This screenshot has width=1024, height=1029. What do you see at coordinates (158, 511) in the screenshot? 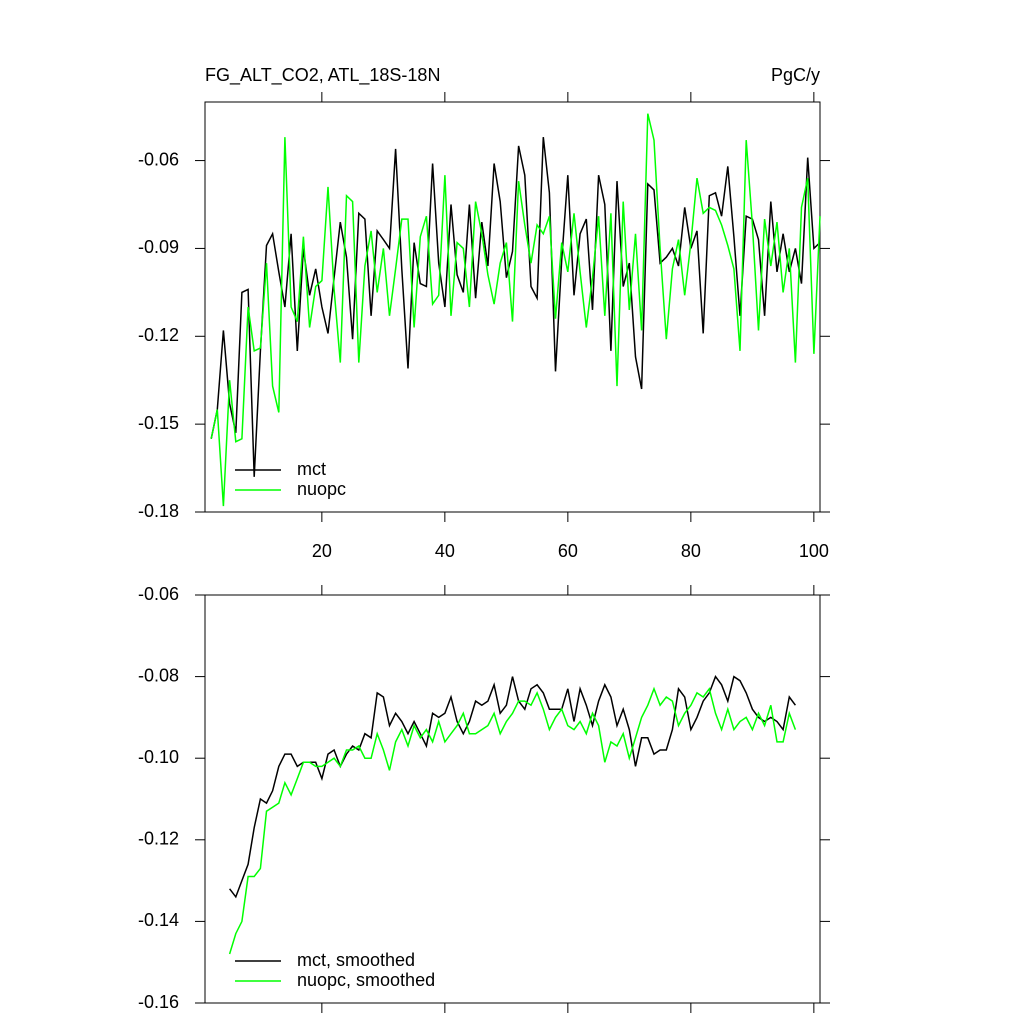
I see `y-tick-label: -0.18` at bounding box center [158, 511].